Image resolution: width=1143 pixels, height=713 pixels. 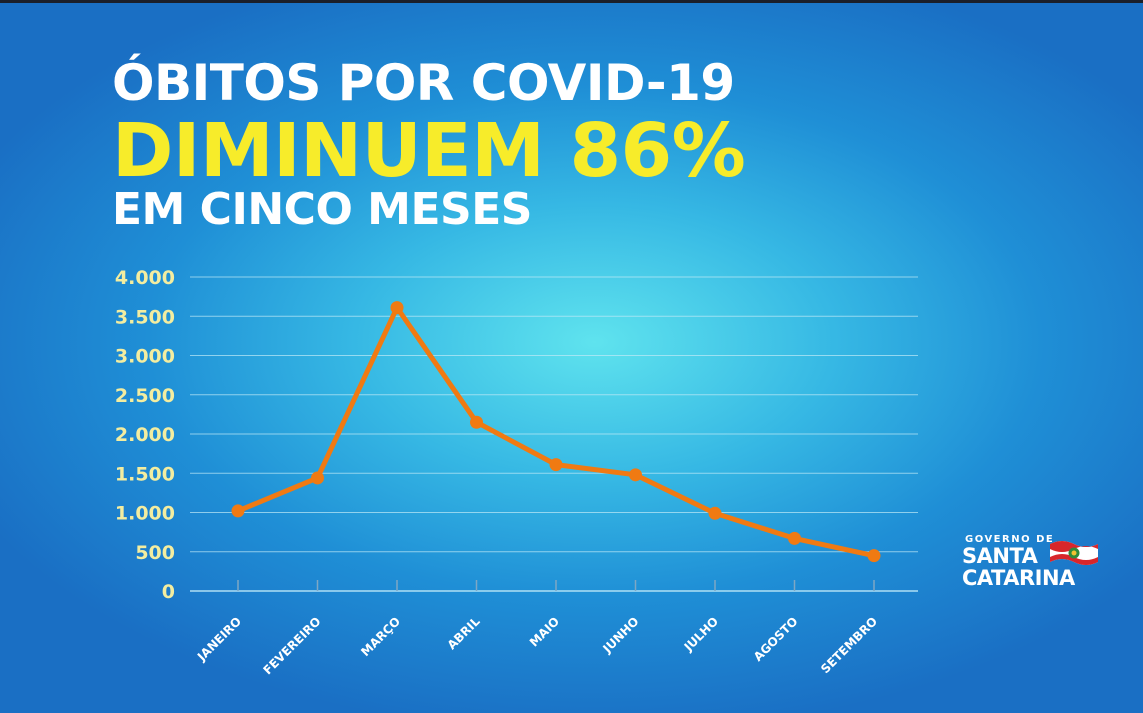 I want to click on y-tick-label: 1.500, so click(x=145, y=474).